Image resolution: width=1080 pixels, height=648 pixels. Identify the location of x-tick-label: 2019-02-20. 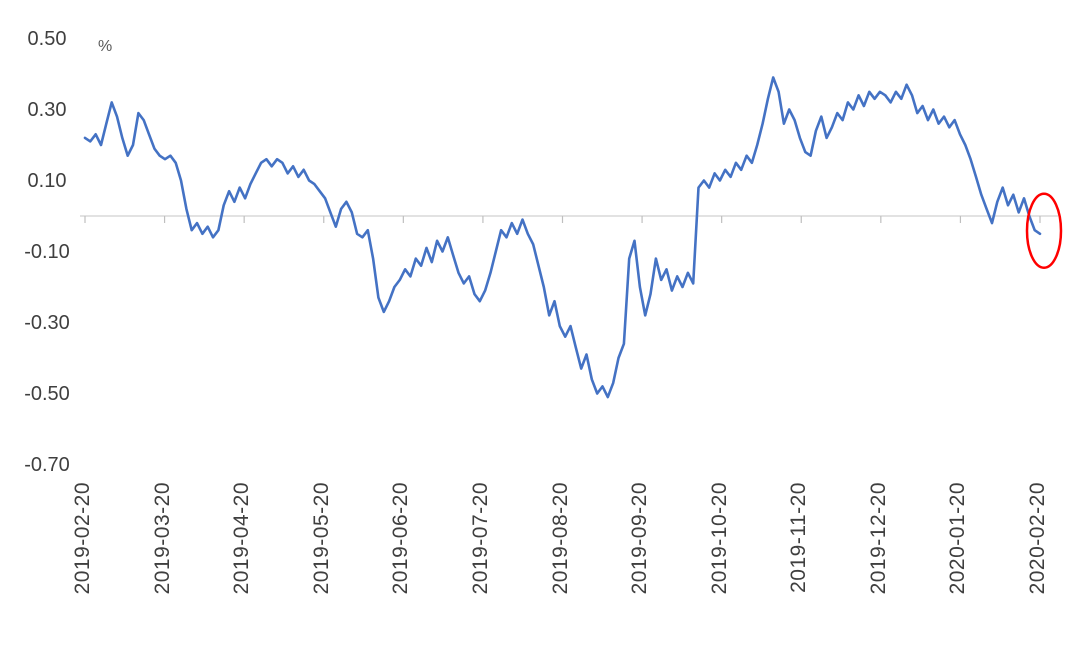
(82, 538).